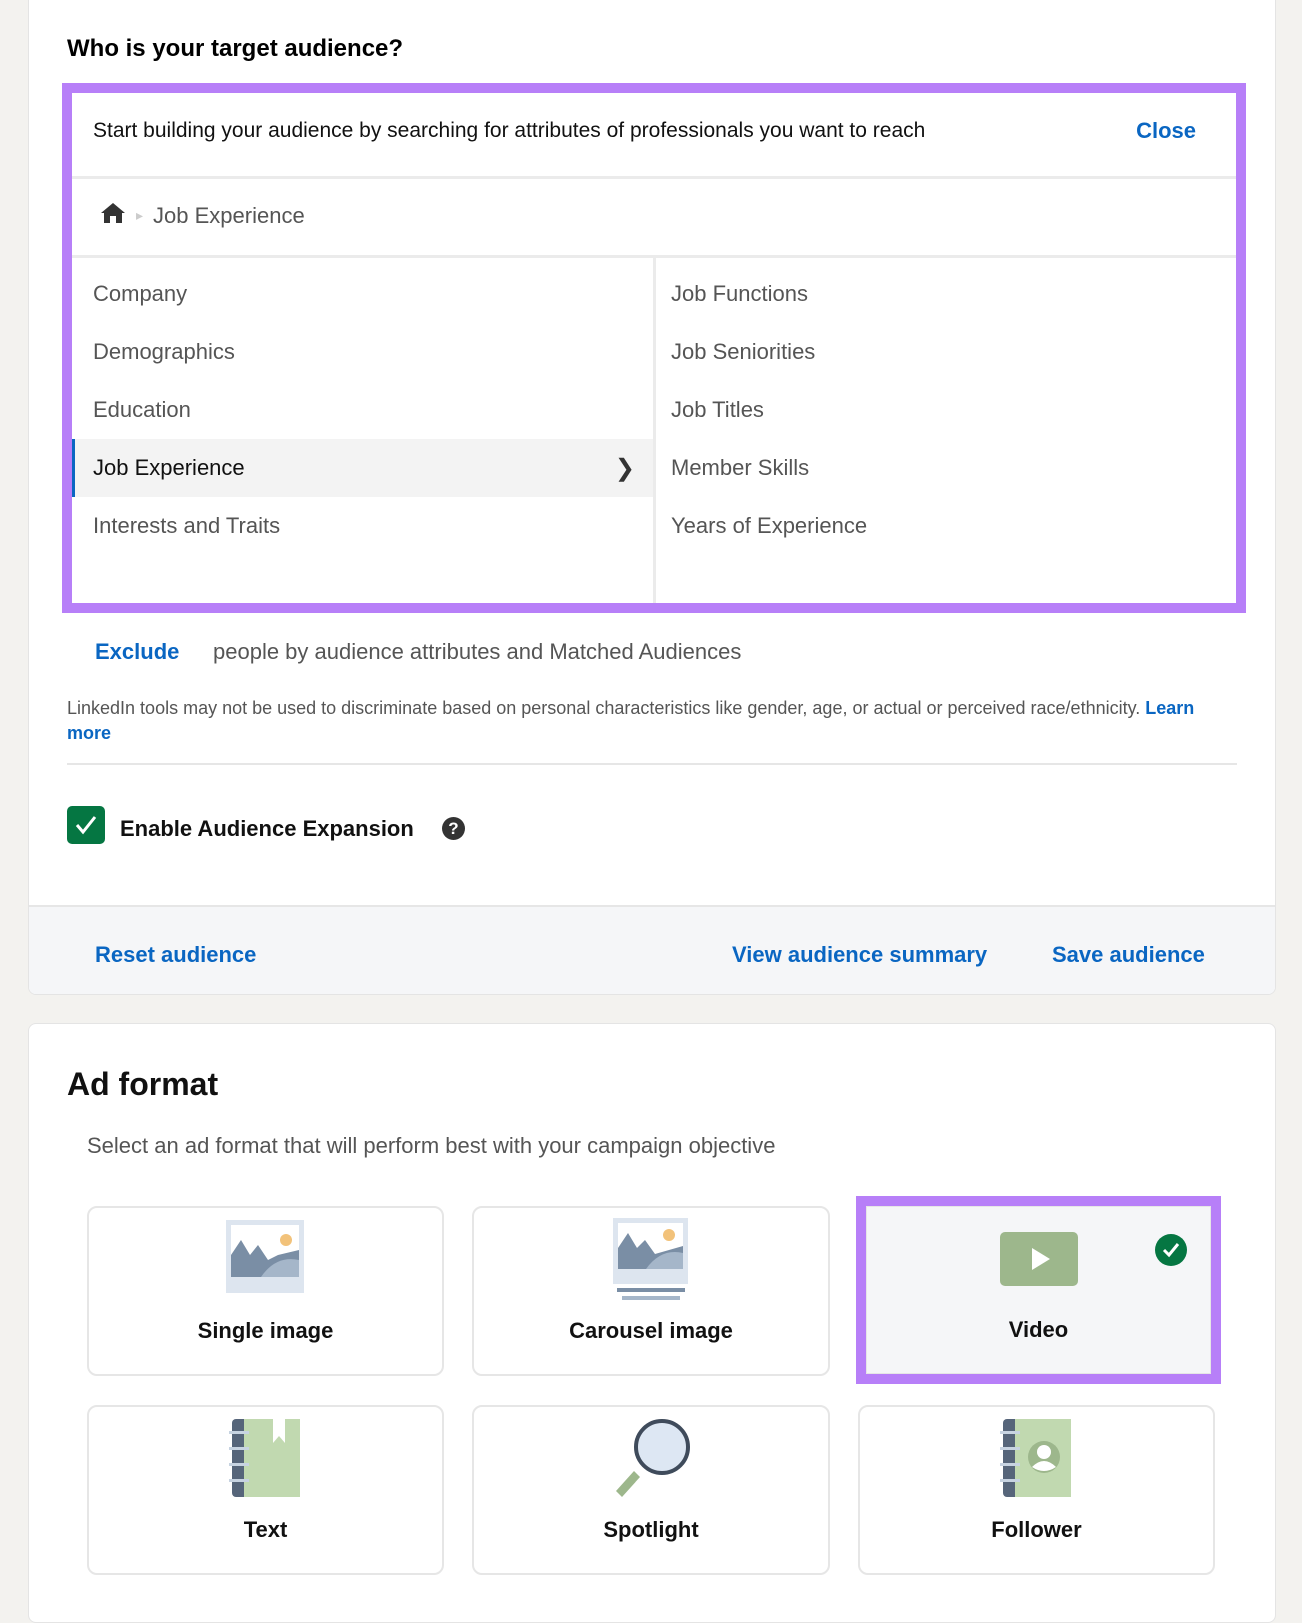 The width and height of the screenshot is (1302, 1623). I want to click on format-video: Video, so click(1038, 1290).